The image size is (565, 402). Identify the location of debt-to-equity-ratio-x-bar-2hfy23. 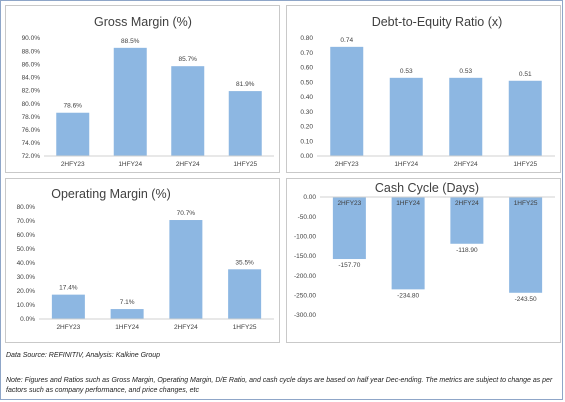
(347, 101).